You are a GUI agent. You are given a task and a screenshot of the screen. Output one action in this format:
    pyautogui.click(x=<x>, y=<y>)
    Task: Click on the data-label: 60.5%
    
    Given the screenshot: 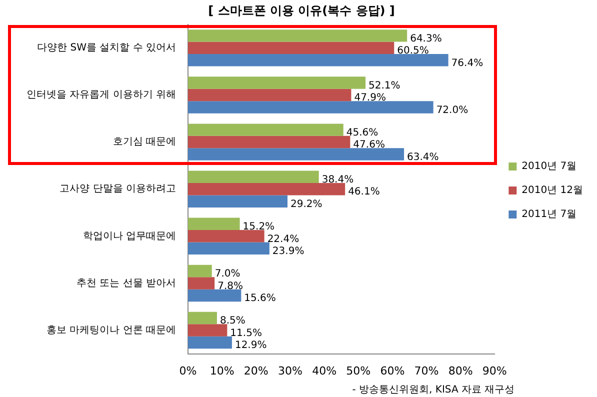 What is the action you would take?
    pyautogui.click(x=413, y=51)
    